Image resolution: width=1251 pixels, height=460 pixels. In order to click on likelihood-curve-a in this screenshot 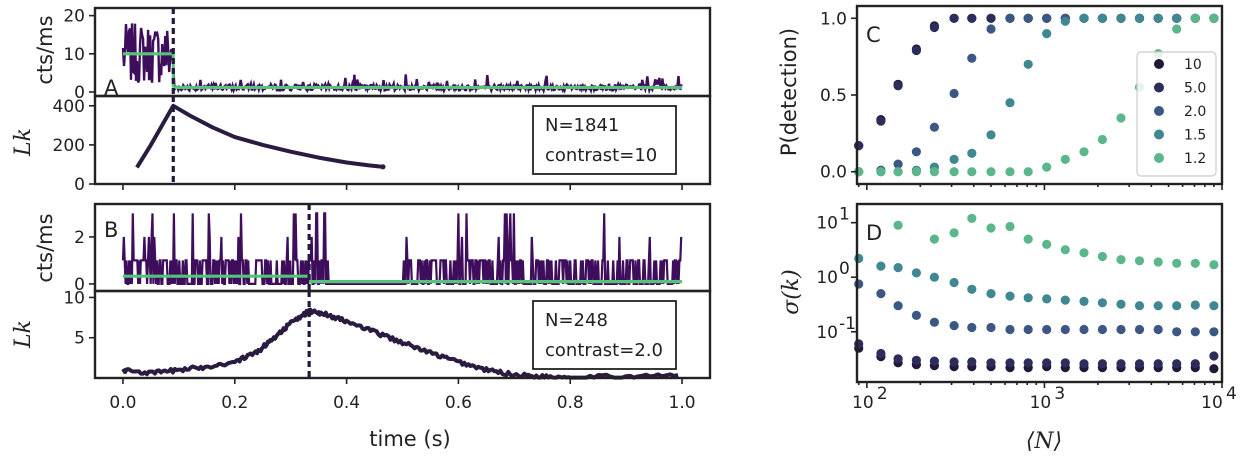, I will do `click(259, 136)`.